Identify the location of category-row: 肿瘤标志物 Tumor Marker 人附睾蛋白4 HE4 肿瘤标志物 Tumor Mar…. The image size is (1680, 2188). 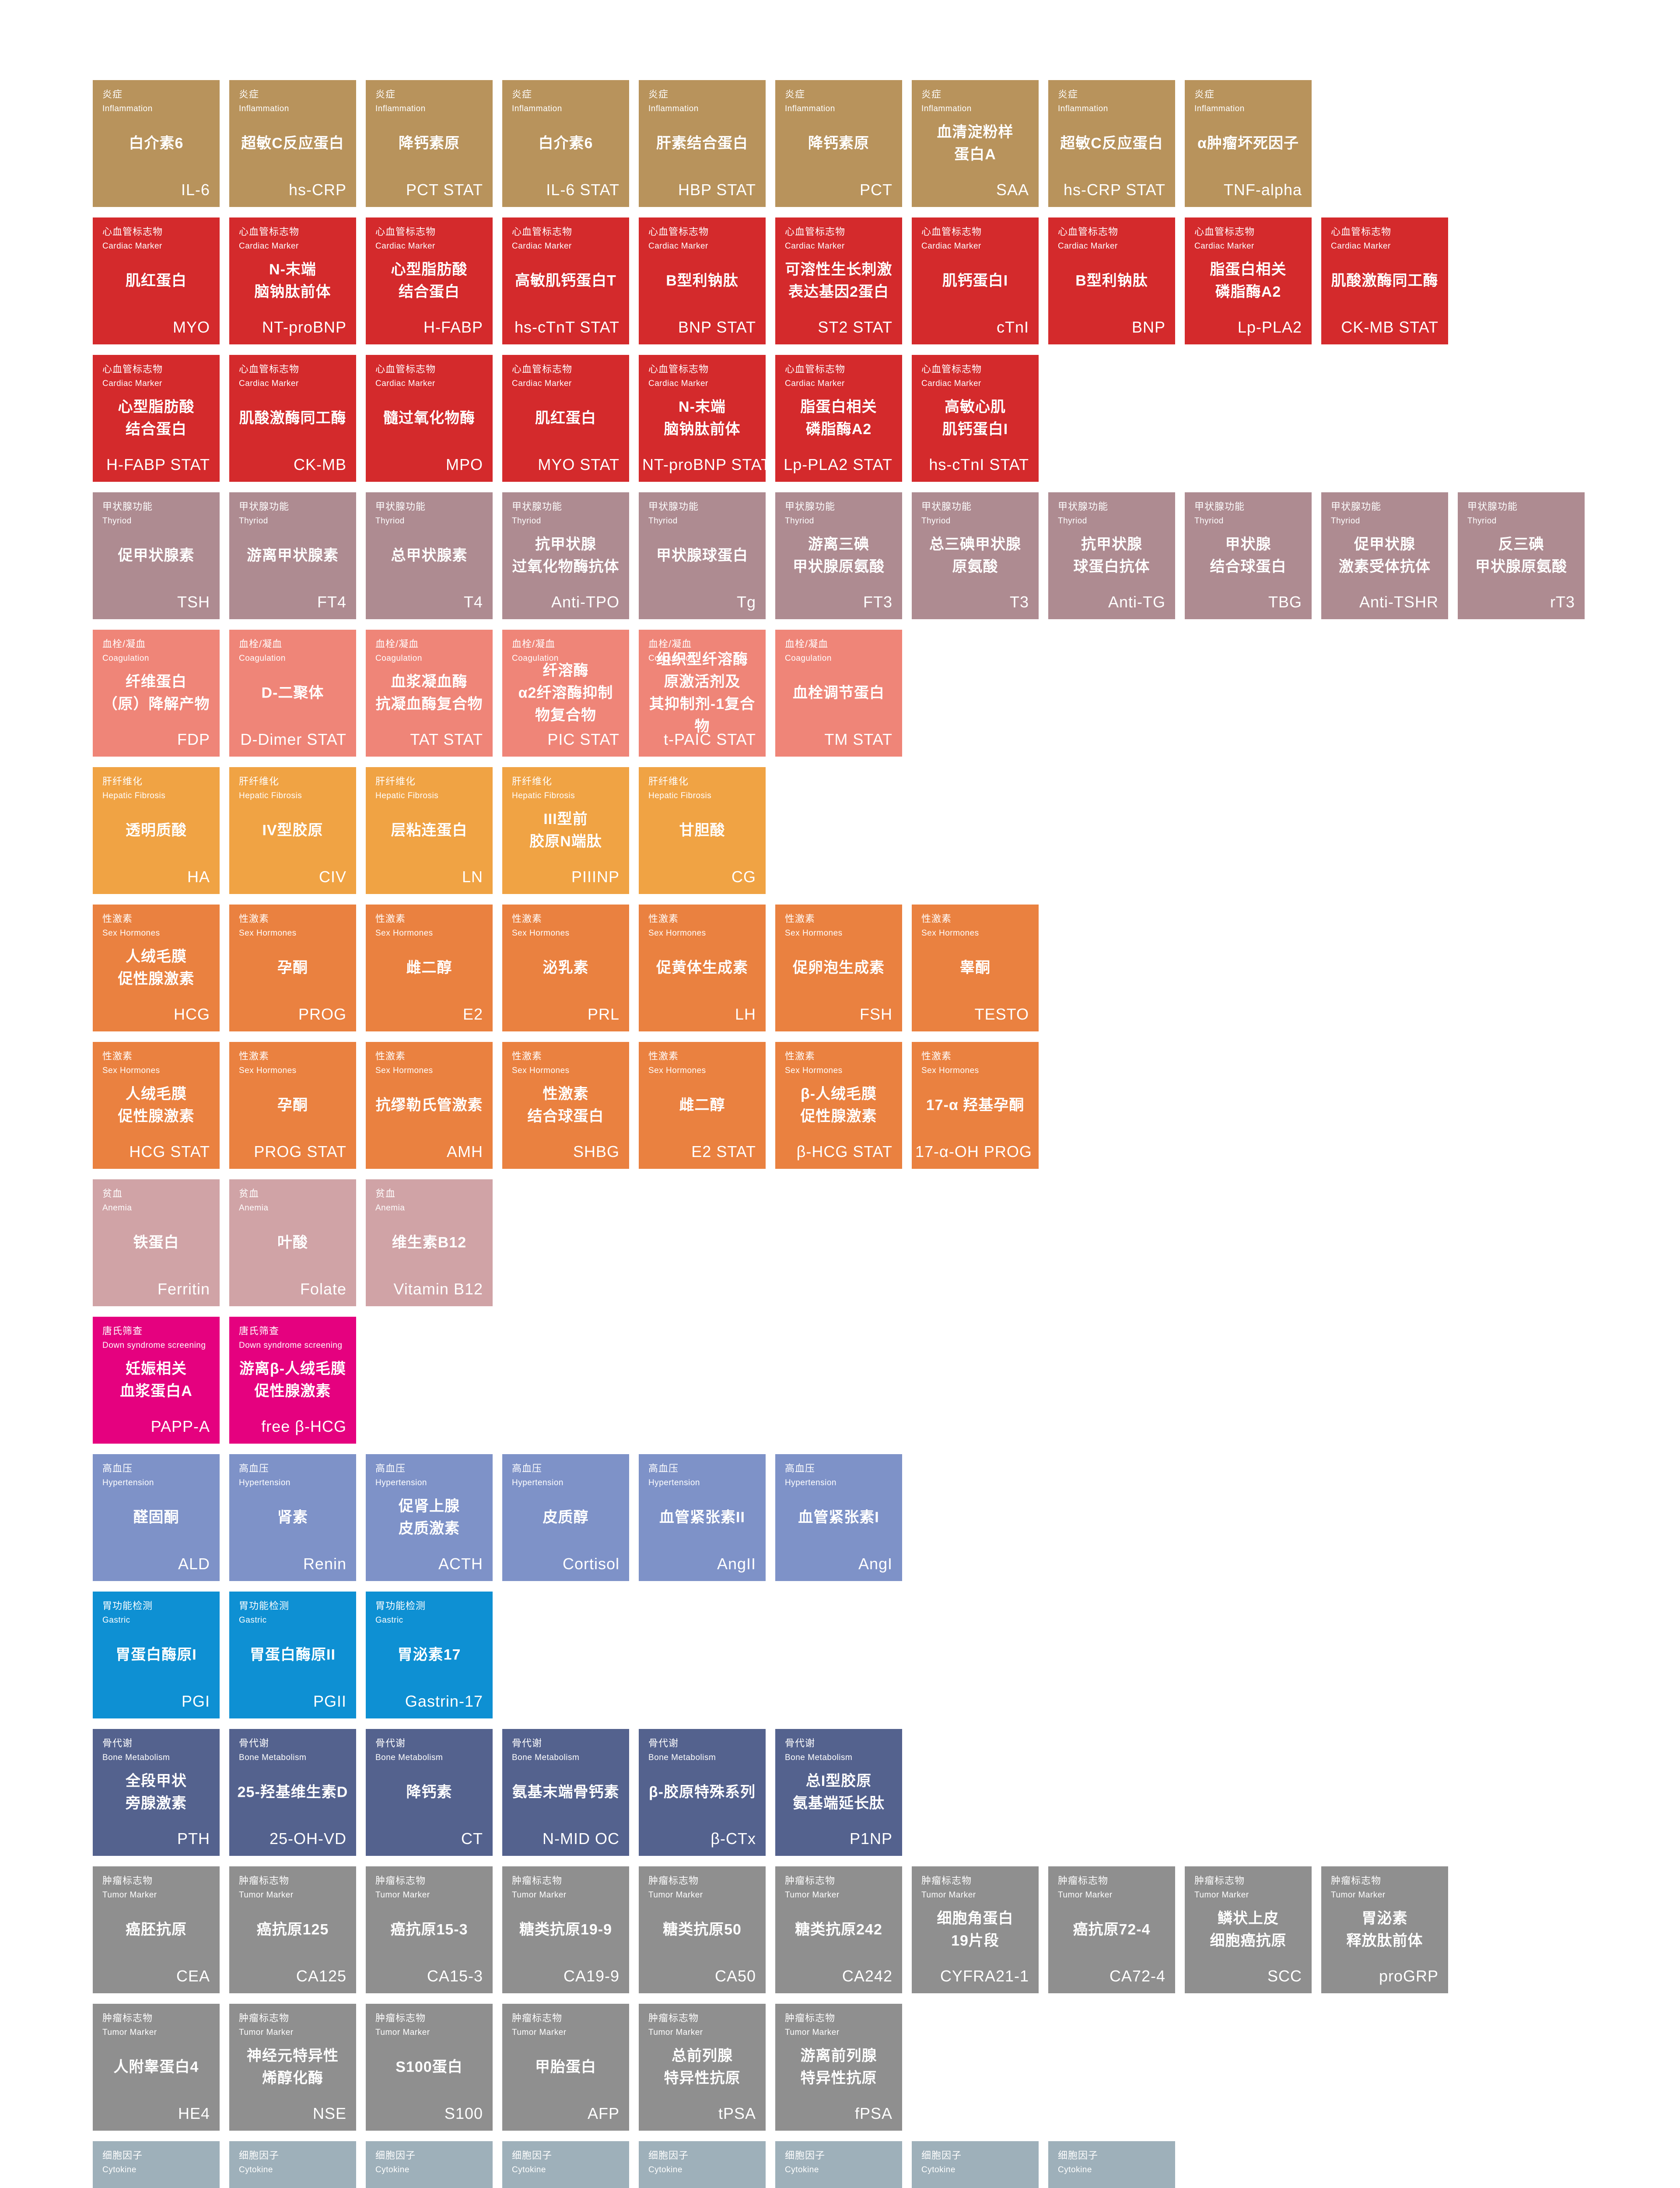
(839, 2067).